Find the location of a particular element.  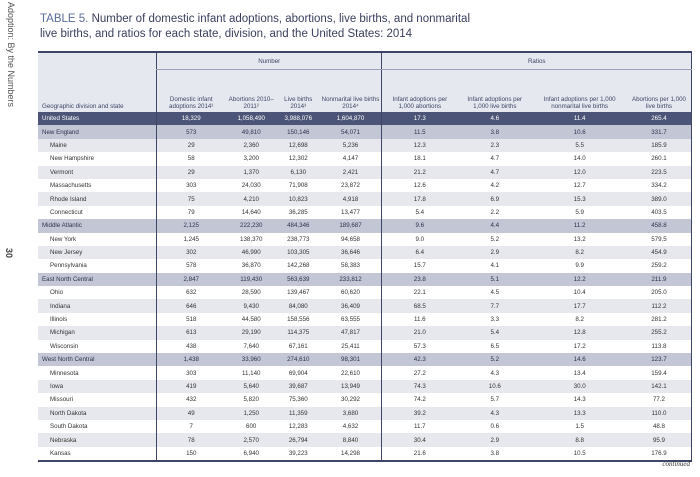

table-cell: 4.6 is located at coordinates (495, 119).